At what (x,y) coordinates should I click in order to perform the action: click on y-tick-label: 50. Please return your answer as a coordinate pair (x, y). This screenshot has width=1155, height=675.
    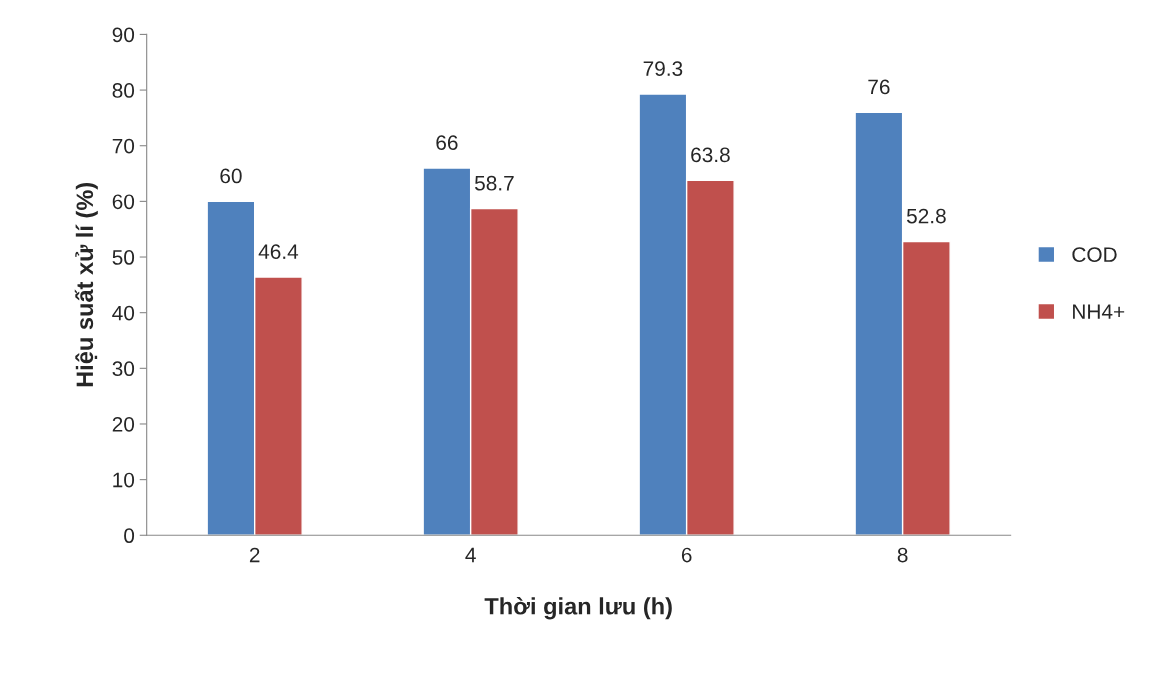
    Looking at the image, I should click on (123, 257).